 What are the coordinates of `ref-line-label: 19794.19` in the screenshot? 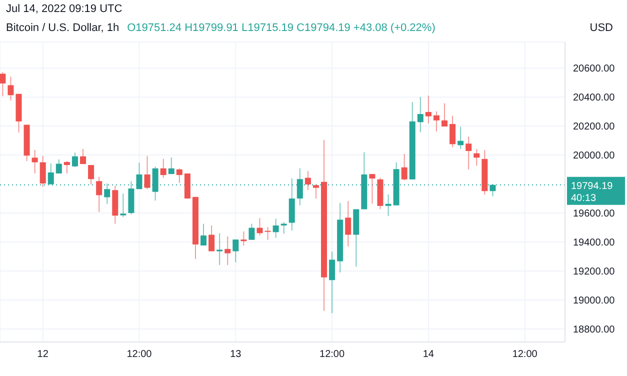 It's located at (592, 186).